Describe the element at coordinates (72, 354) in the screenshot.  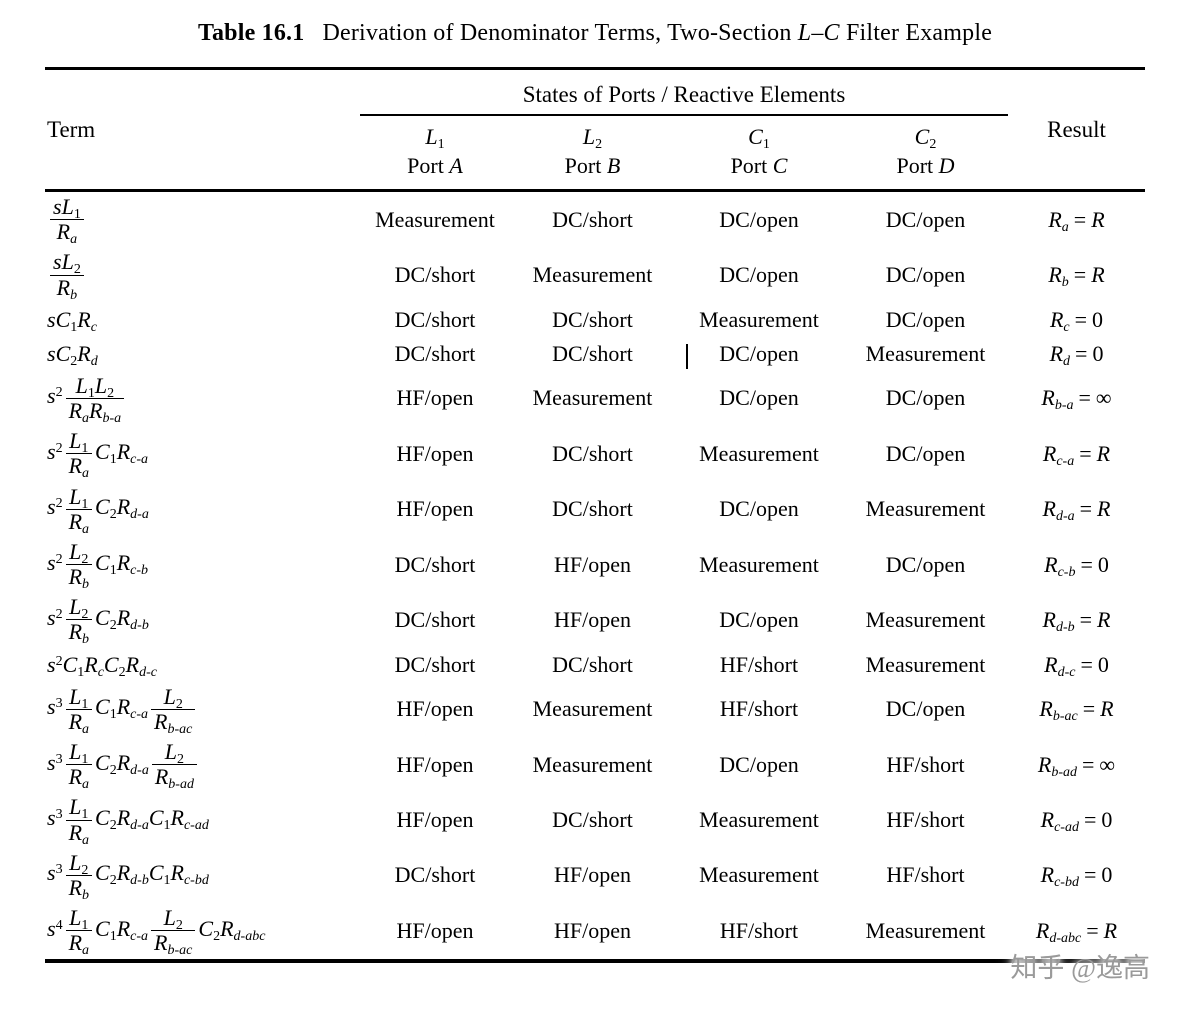
I see `term-formula: sC2Rd` at that location.